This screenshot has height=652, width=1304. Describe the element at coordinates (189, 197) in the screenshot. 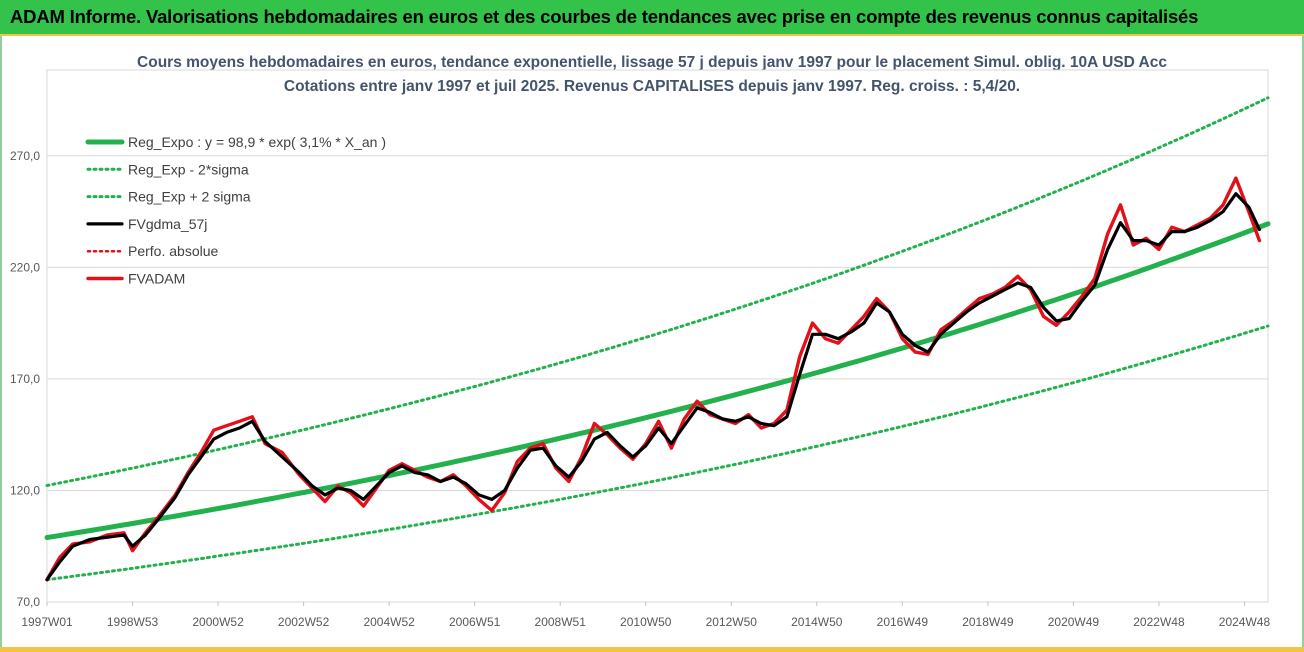

I see `legend-label: Reg_Exp + 2 sigma` at that location.